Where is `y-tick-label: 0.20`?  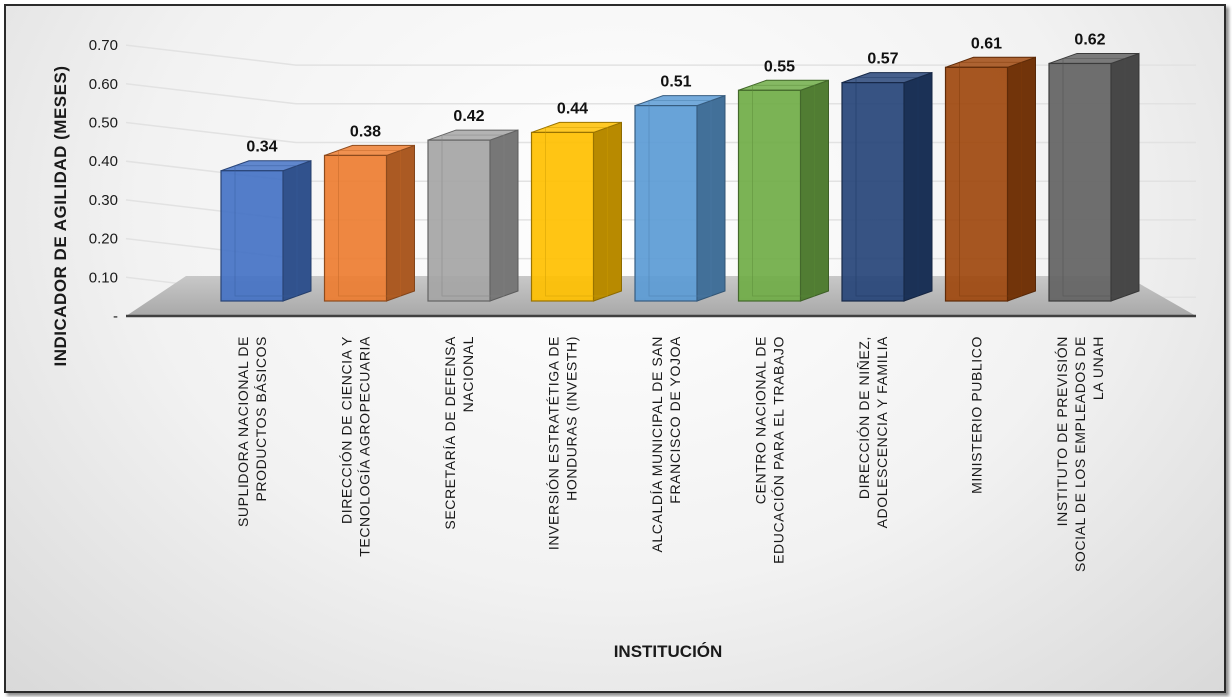 y-tick-label: 0.20 is located at coordinates (103, 239).